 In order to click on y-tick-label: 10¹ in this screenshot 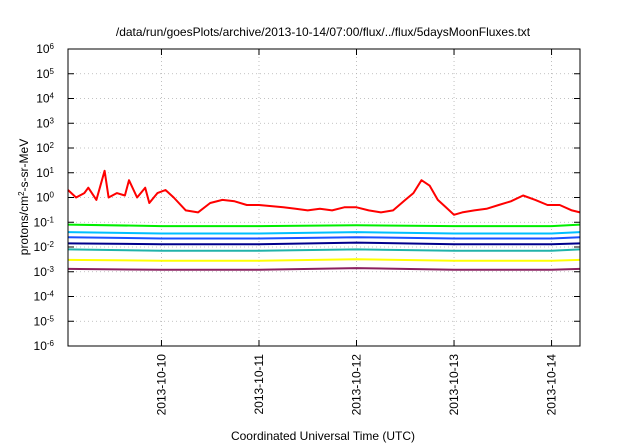, I will do `click(45, 172)`.